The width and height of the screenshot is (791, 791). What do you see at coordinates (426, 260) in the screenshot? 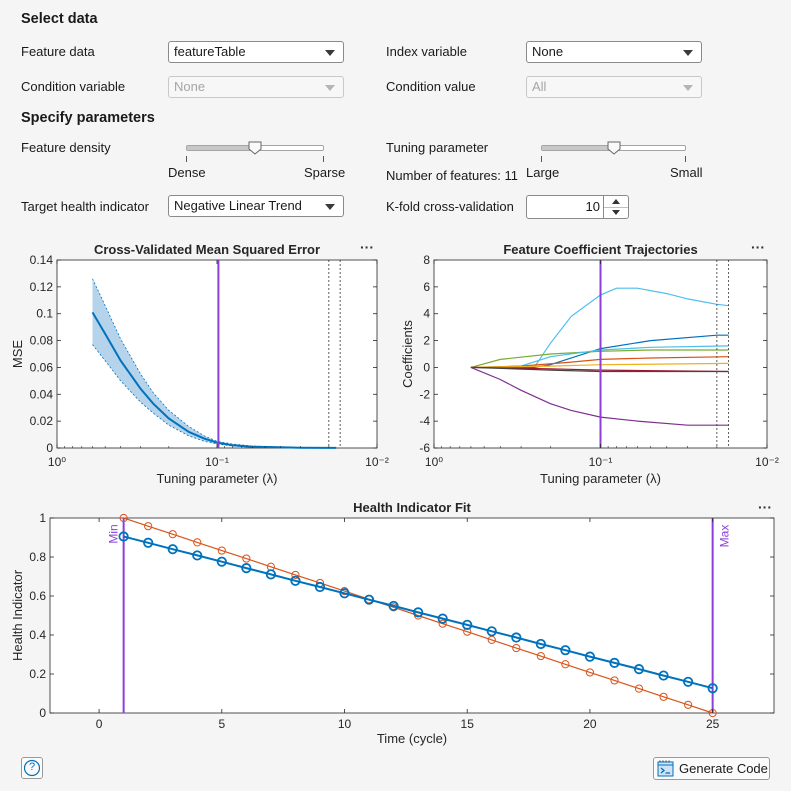
I see `y-tick-label: 8` at bounding box center [426, 260].